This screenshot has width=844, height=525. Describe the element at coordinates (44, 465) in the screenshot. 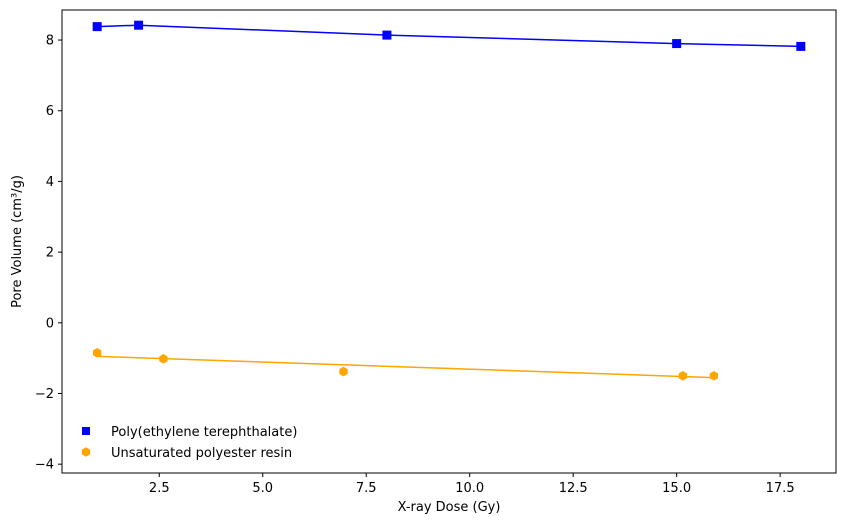

I see `y-tick-label: −4` at that location.